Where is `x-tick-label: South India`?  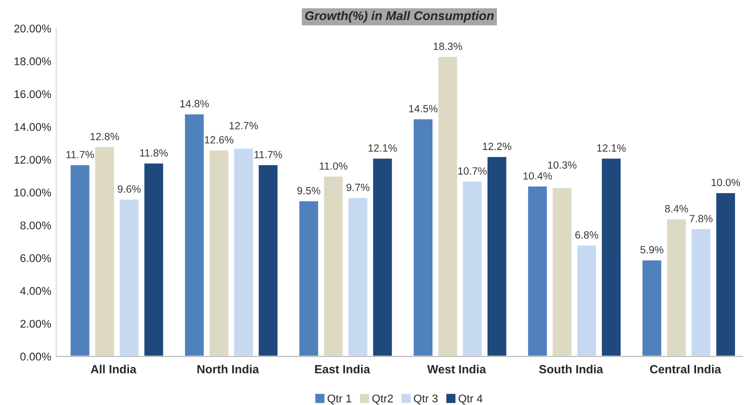 x-tick-label: South India is located at coordinates (571, 369).